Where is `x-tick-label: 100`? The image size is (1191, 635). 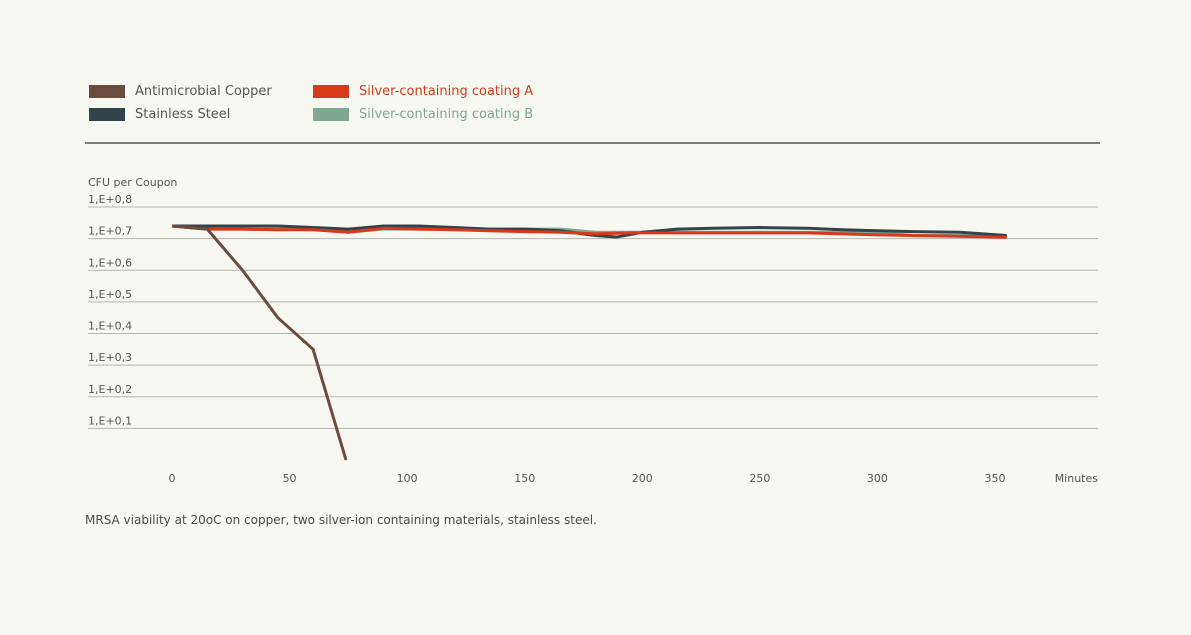
x-tick-label: 100 is located at coordinates (407, 478).